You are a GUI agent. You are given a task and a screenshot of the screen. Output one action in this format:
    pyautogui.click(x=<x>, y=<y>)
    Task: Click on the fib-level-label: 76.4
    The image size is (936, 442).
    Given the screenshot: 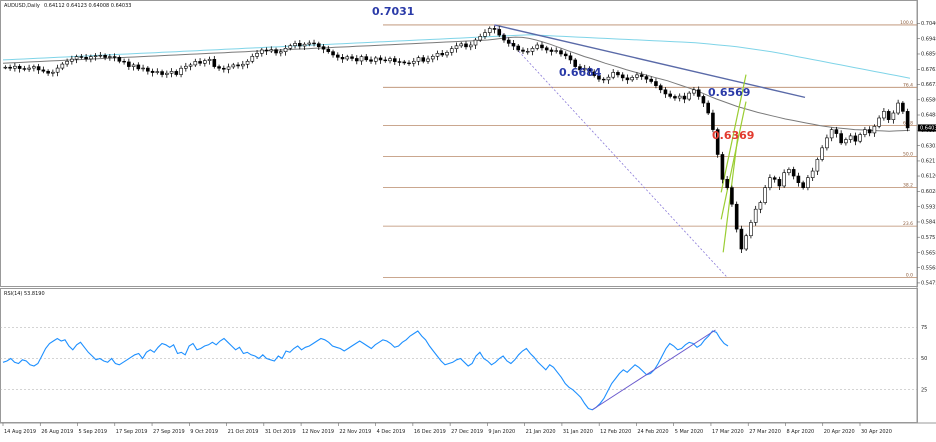 What is the action you would take?
    pyautogui.click(x=908, y=85)
    